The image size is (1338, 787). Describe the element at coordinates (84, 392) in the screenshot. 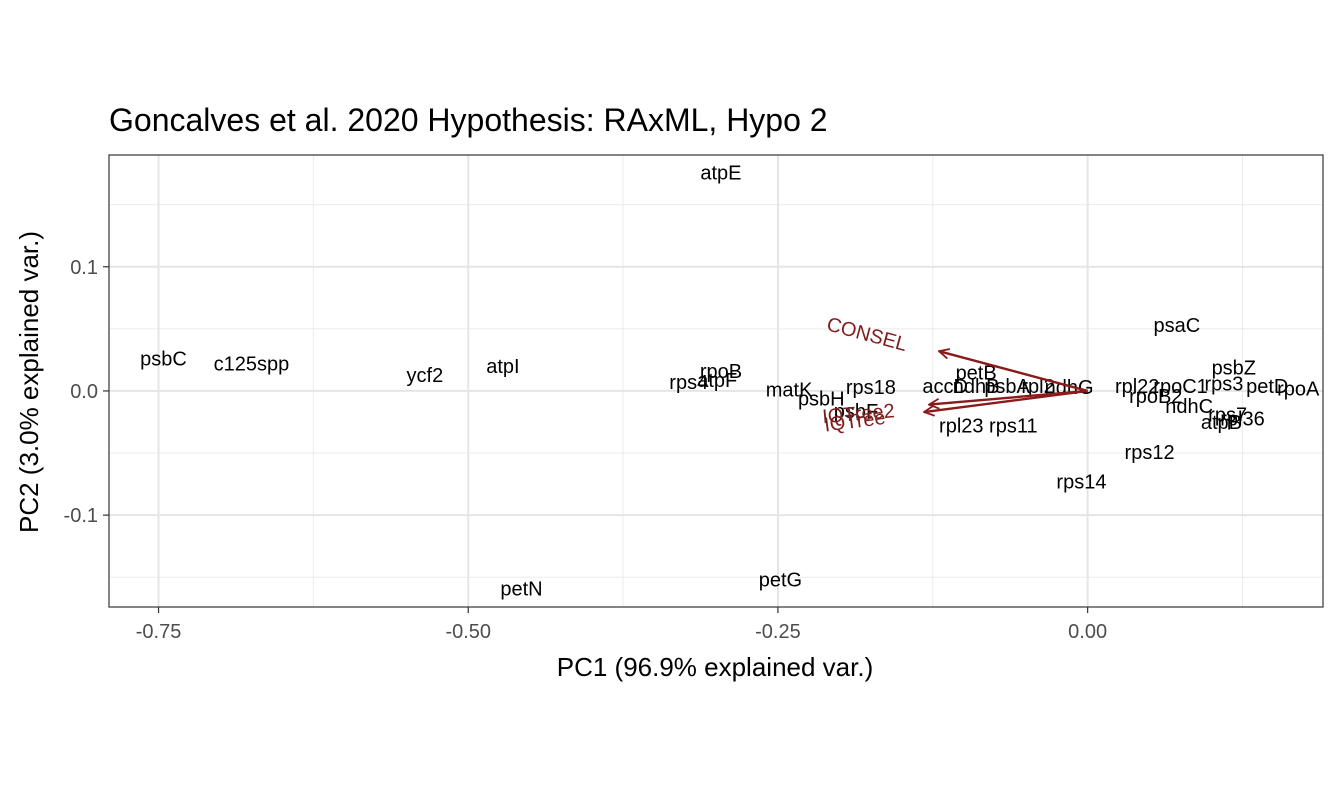

I see `y-tick-label: 0.0` at that location.